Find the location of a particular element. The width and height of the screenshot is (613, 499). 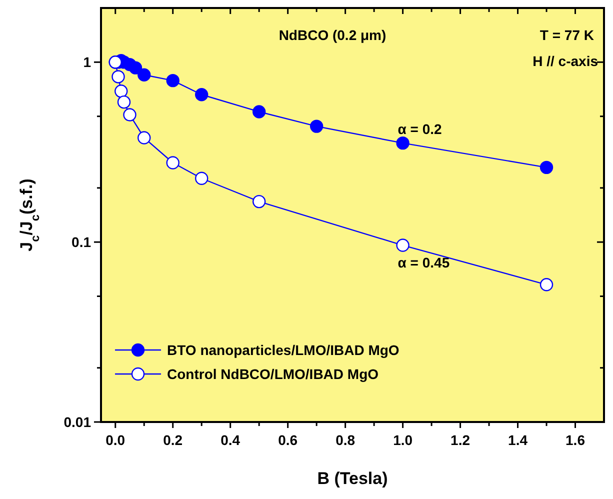

annotation: α = 0.2 is located at coordinates (420, 128).